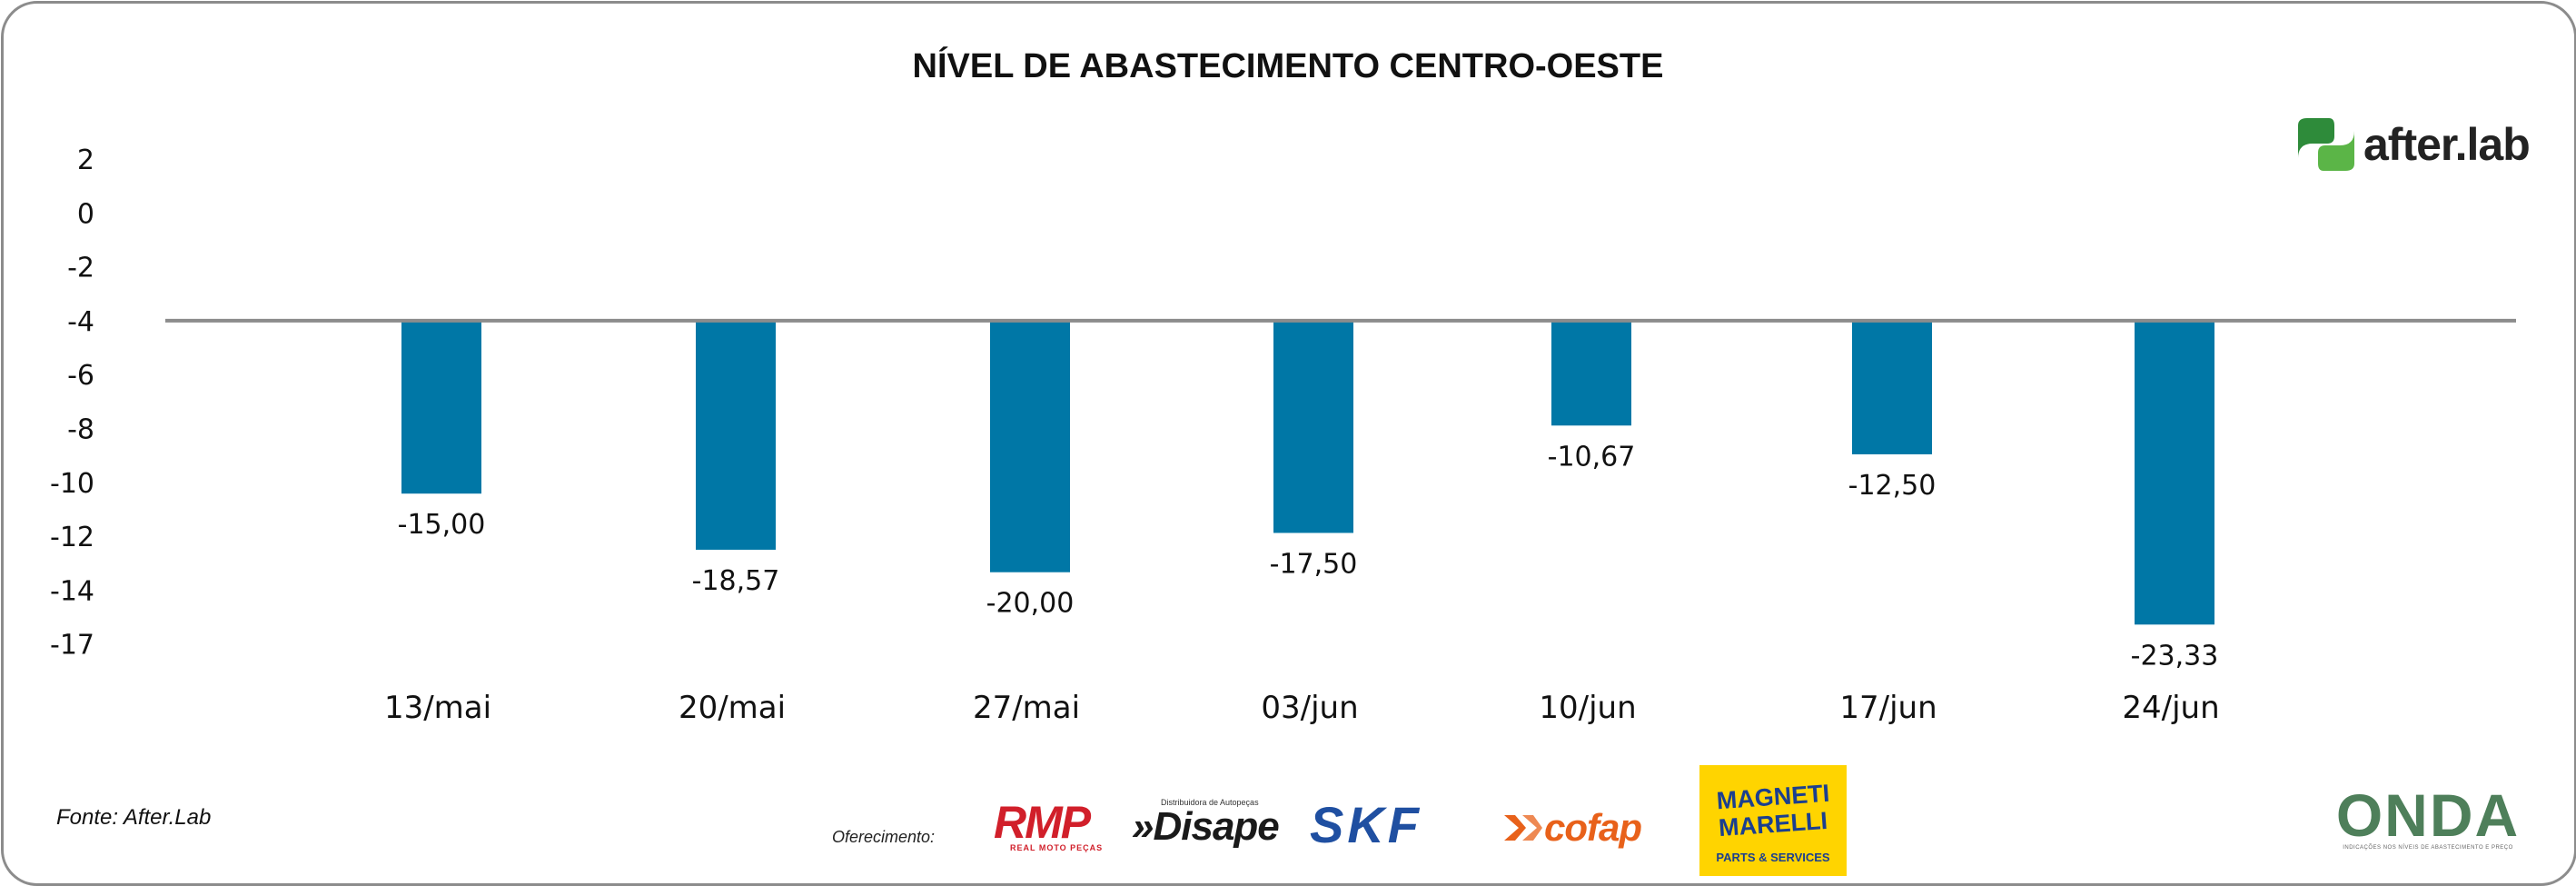  What do you see at coordinates (85, 160) in the screenshot?
I see `y-tick-label: 2` at bounding box center [85, 160].